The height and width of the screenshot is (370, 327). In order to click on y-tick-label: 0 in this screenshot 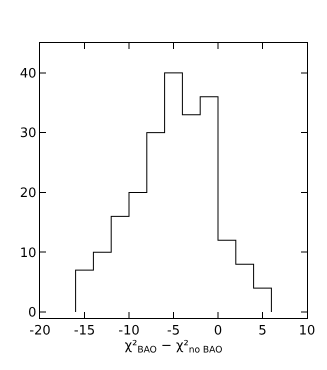, I will do `click(32, 313)`.